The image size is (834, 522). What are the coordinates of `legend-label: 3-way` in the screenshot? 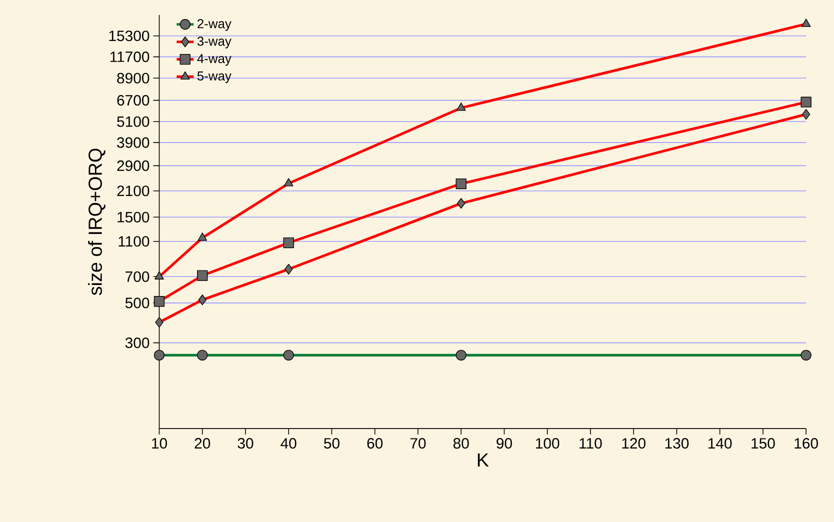 It's located at (214, 42).